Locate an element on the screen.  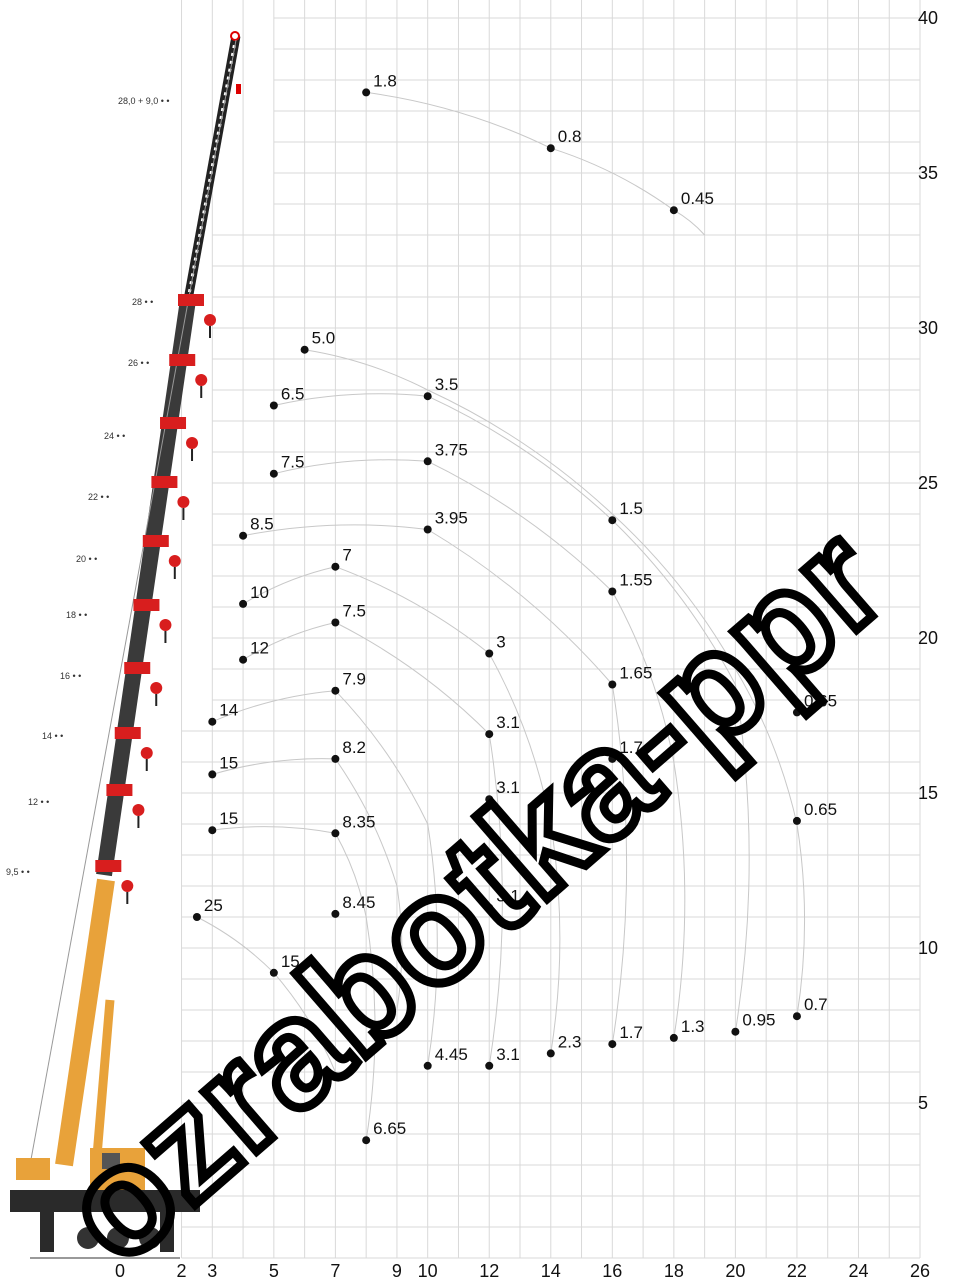
data-label: 0.8 is located at coordinates (570, 136).